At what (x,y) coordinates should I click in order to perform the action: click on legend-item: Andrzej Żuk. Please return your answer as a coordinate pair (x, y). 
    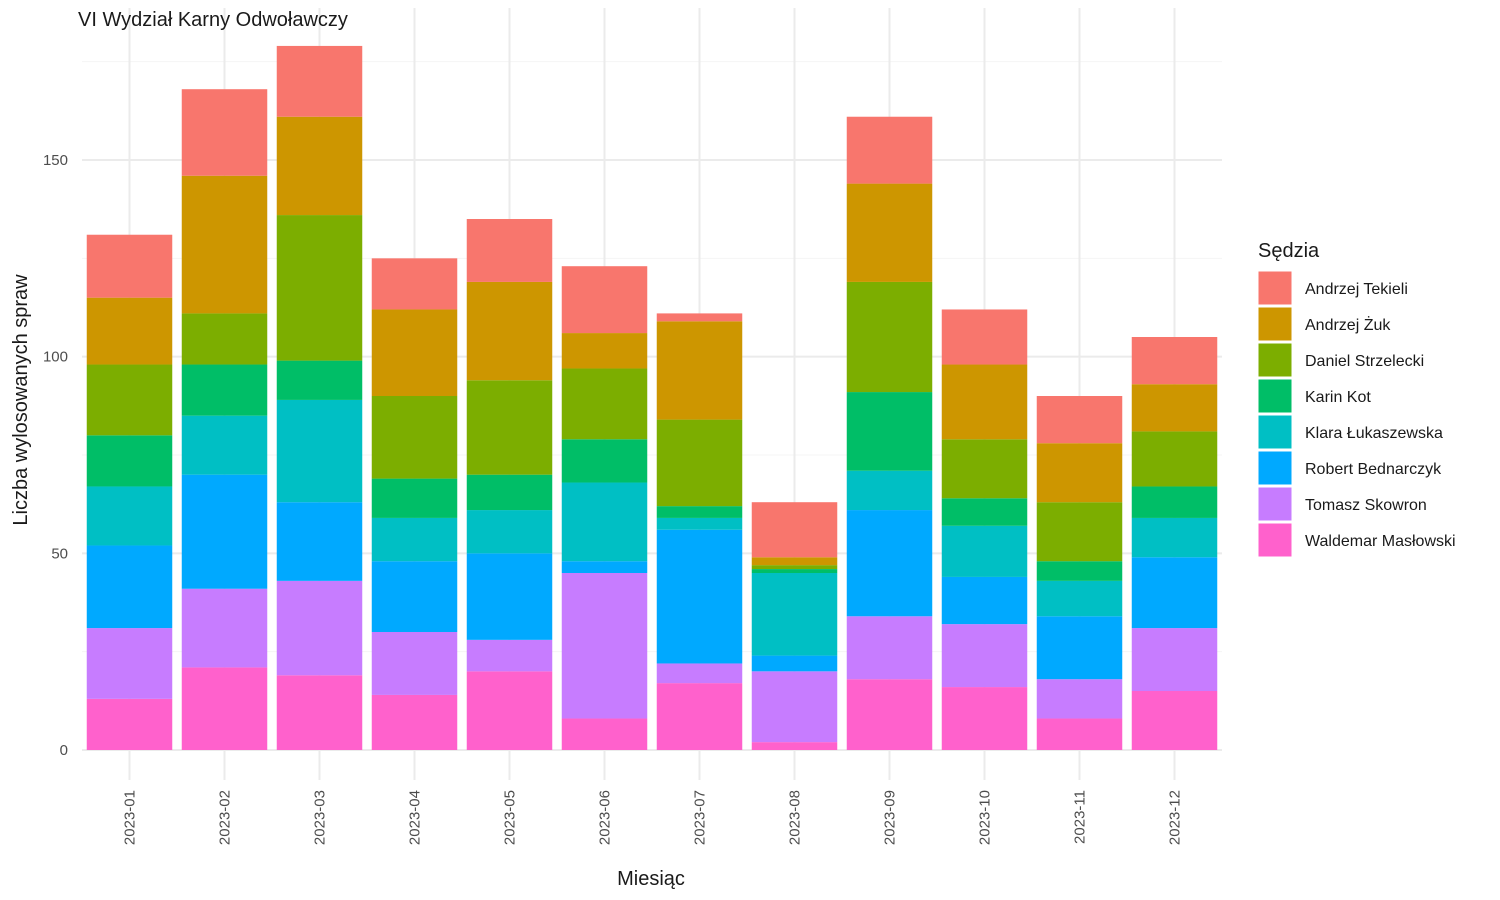
    Looking at the image, I should click on (1324, 324).